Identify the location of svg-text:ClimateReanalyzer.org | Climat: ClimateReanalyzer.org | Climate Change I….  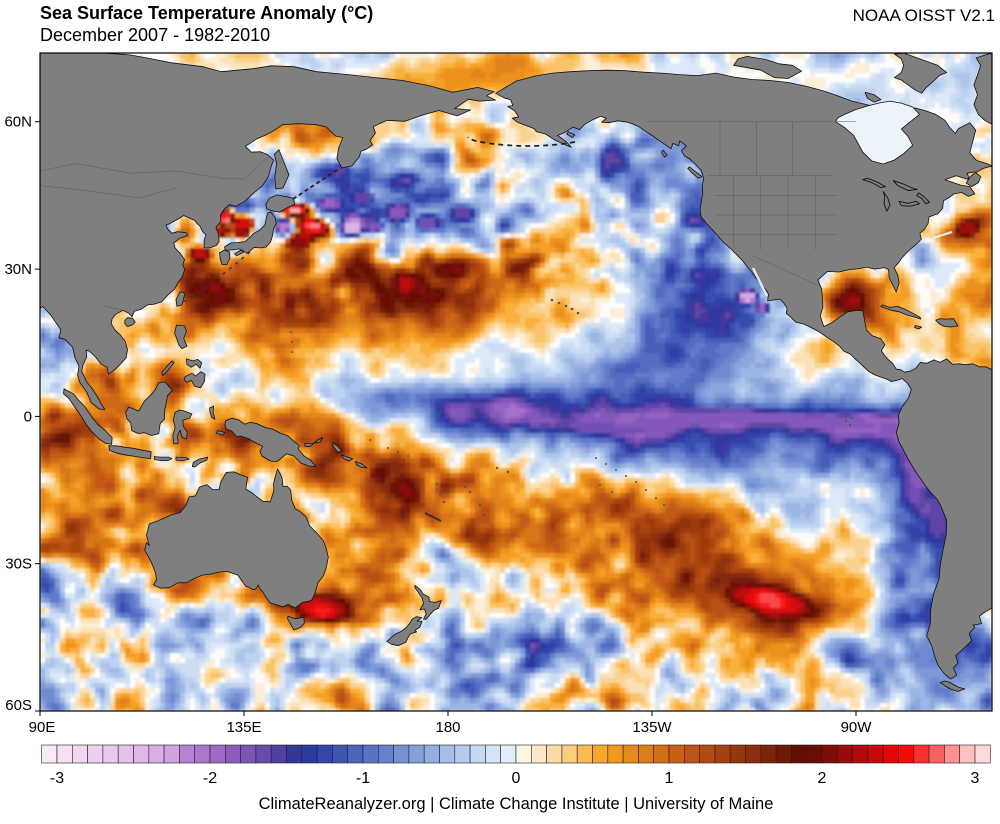
(516, 804).